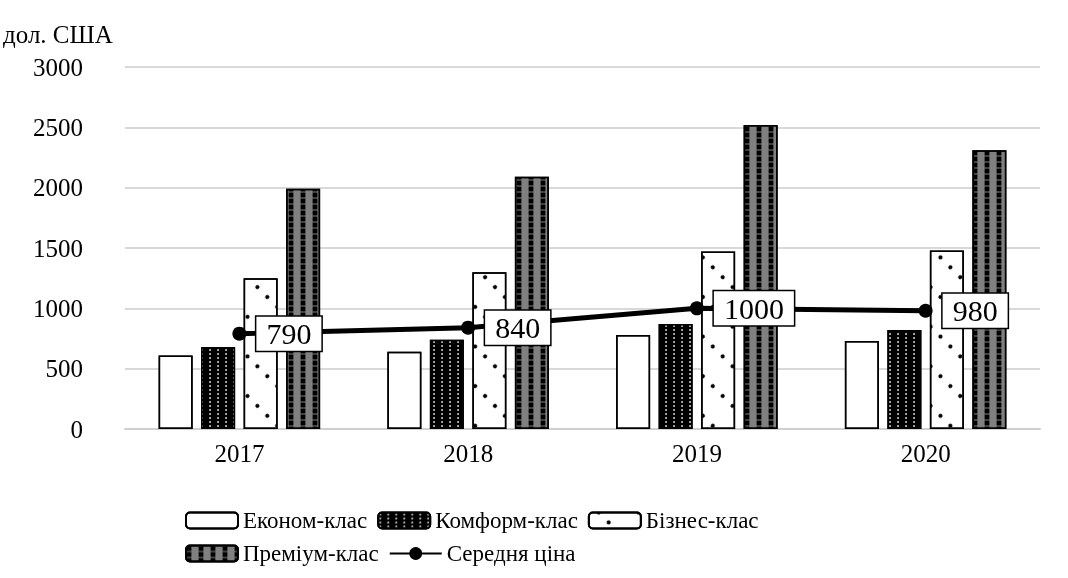 Image resolution: width=1068 pixels, height=578 pixels. Describe the element at coordinates (58, 248) in the screenshot. I see `y-tick-label: 1500` at that location.